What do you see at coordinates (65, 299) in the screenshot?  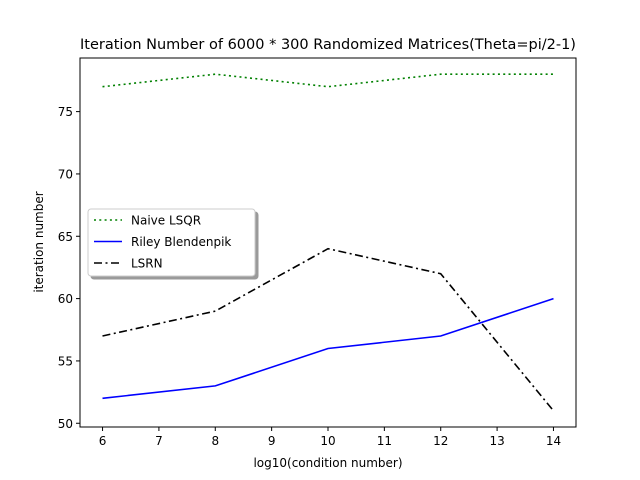 I see `y-tick-label: 60` at bounding box center [65, 299].